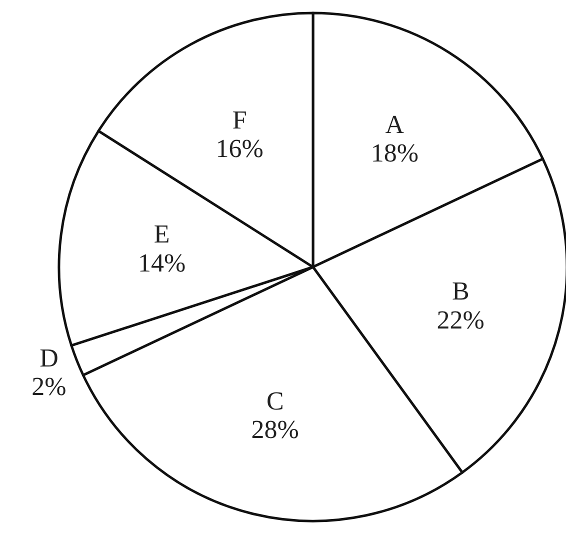 The height and width of the screenshot is (533, 566). I want to click on data-label: 28%, so click(275, 429).